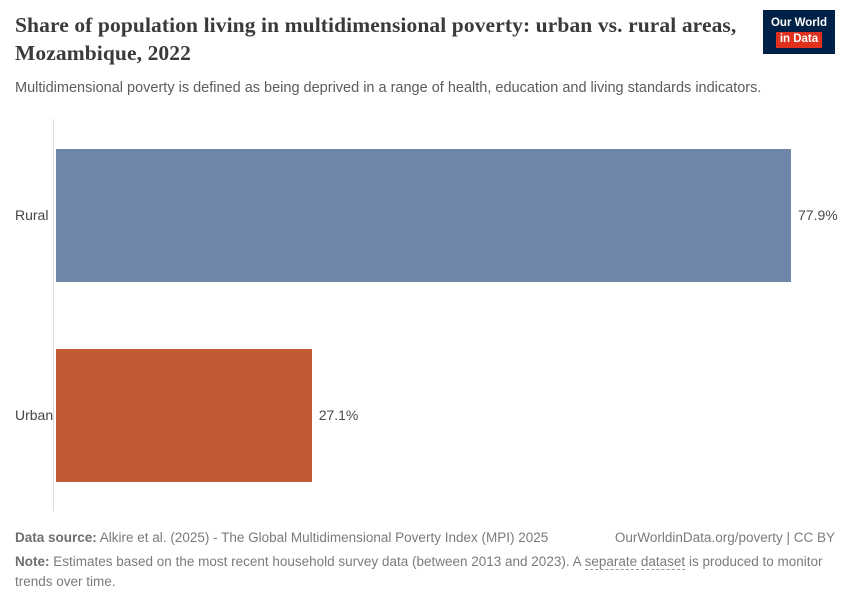 Image resolution: width=850 pixels, height=600 pixels. What do you see at coordinates (635, 561) in the screenshot?
I see `separate-dataset-link: separate dataset` at bounding box center [635, 561].